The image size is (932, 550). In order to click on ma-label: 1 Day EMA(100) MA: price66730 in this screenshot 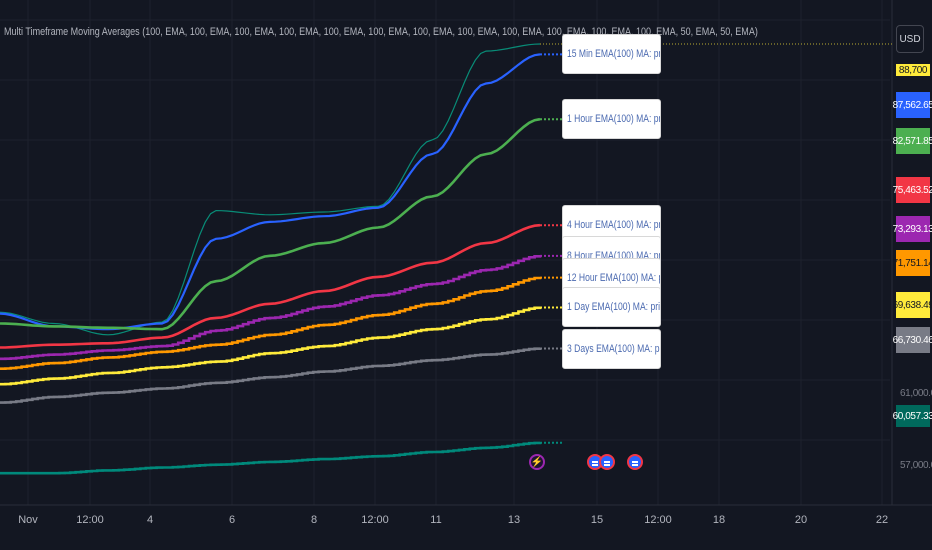, I will do `click(611, 307)`.